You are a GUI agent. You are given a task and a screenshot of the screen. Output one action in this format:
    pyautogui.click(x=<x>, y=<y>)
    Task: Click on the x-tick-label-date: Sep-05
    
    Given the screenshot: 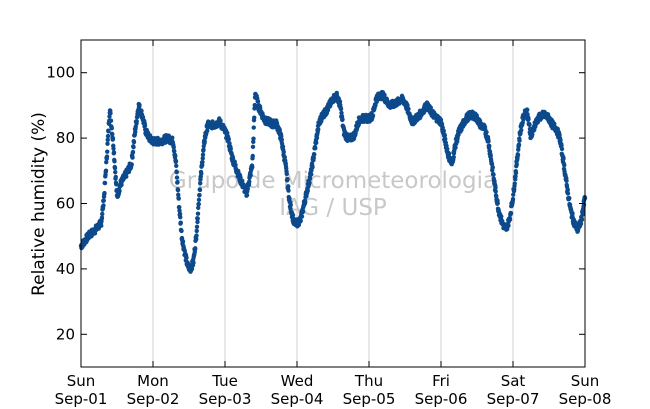 What is the action you would take?
    pyautogui.click(x=369, y=399)
    